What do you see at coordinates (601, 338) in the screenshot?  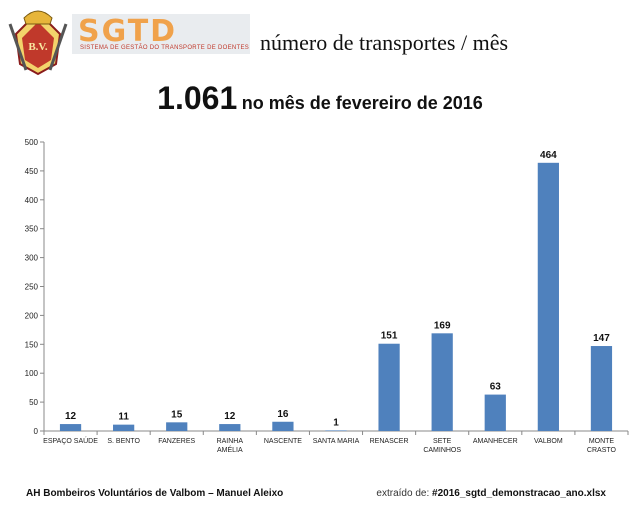 I see `data-label: 147` at bounding box center [601, 338].